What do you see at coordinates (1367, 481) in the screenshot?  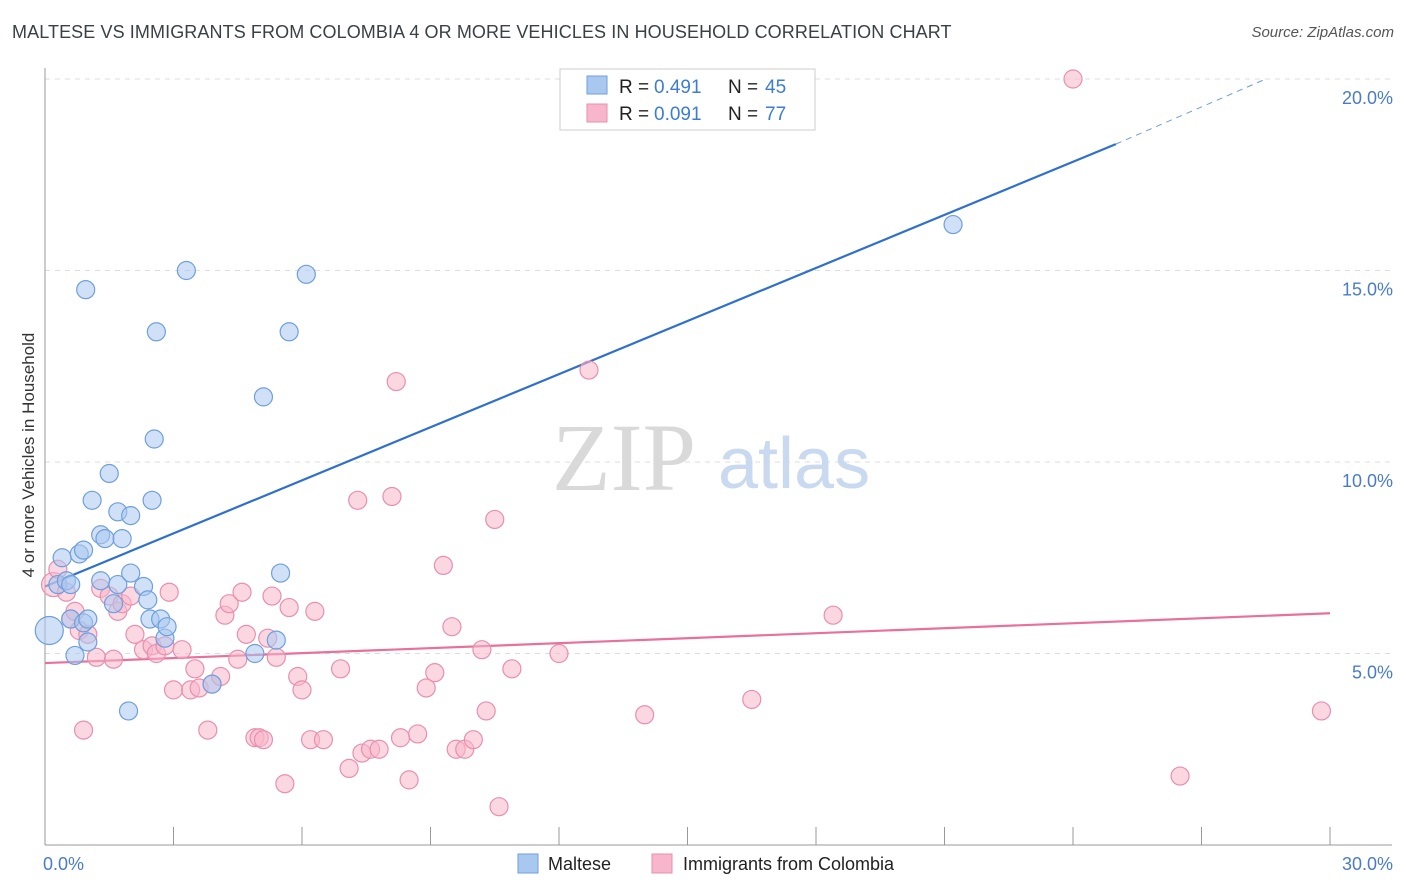 I see `y-tick-label-1: 10.0%` at bounding box center [1367, 481].